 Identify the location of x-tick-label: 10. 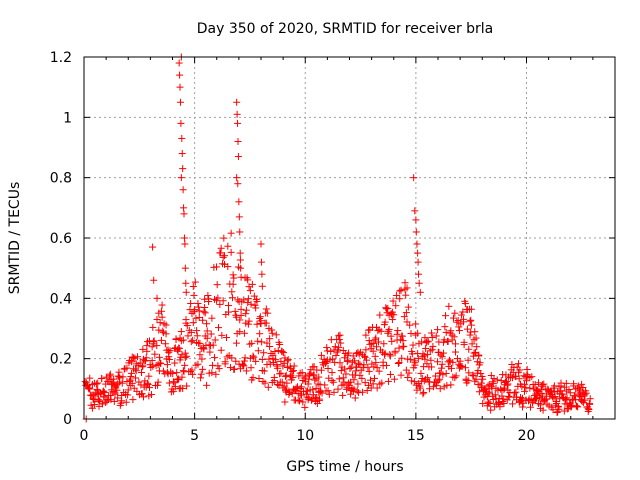
(305, 436).